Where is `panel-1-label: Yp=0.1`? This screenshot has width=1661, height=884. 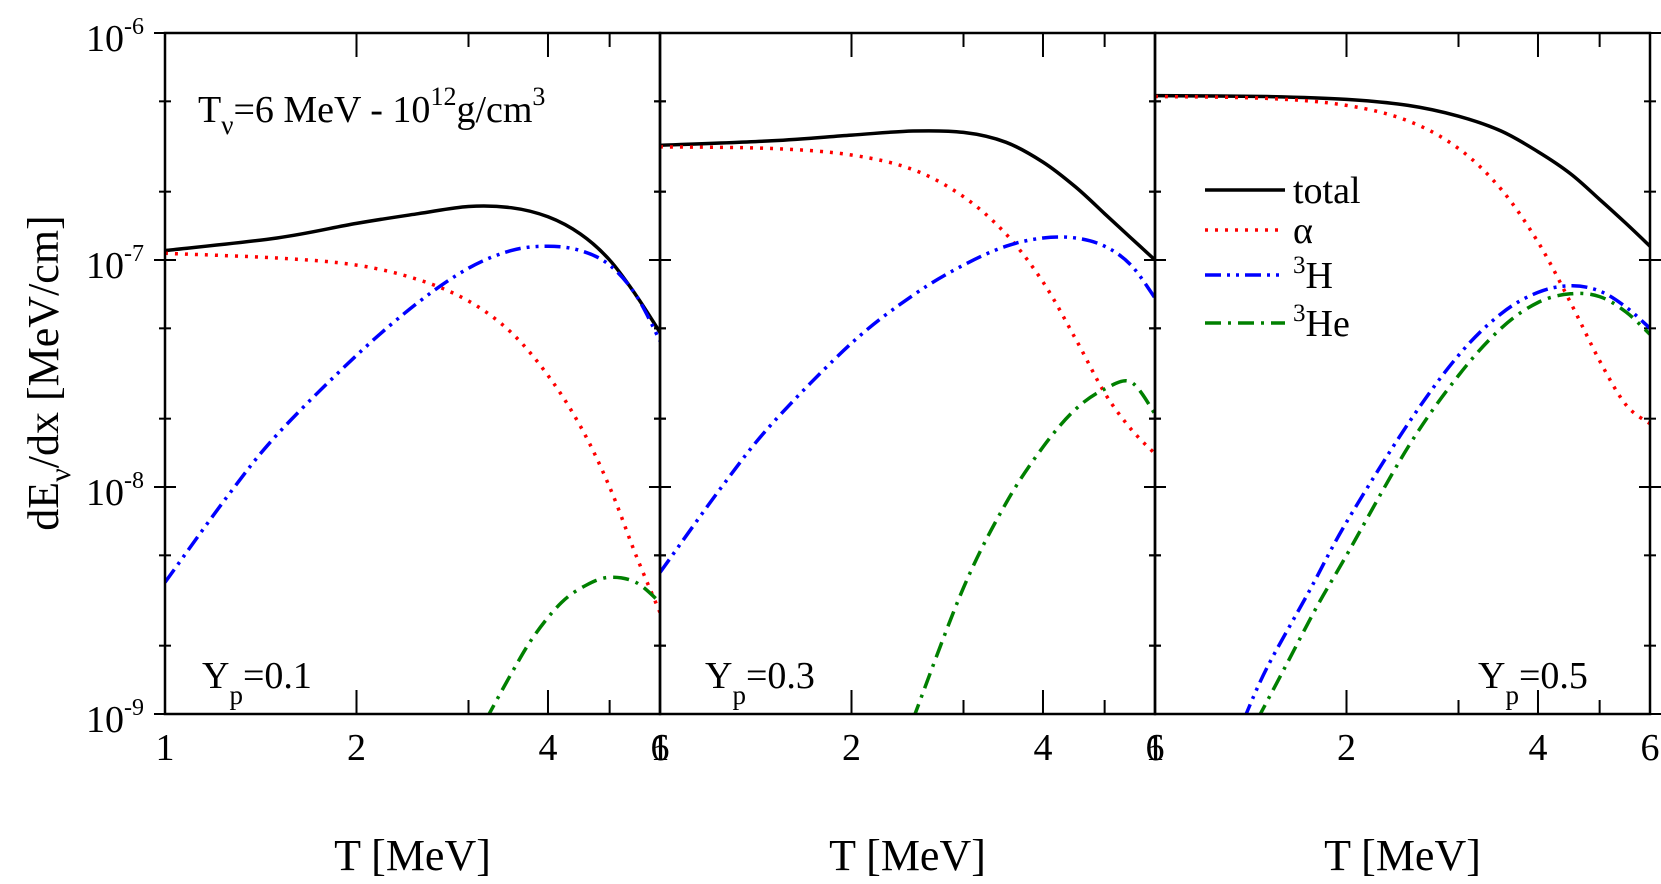 panel-1-label: Yp=0.1 is located at coordinates (257, 682).